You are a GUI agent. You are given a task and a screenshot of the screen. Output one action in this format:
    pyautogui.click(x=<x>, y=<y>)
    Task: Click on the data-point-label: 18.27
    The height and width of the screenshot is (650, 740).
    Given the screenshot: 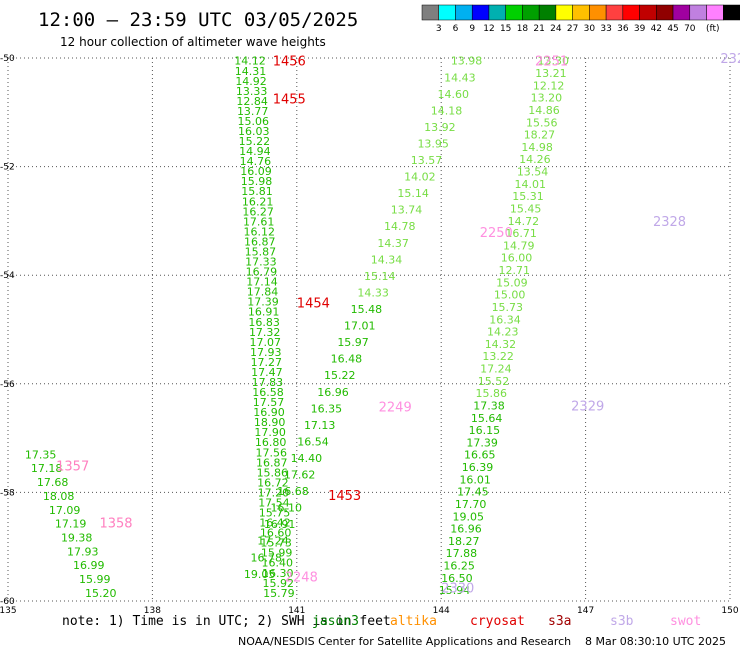 What is the action you would take?
    pyautogui.click(x=464, y=541)
    